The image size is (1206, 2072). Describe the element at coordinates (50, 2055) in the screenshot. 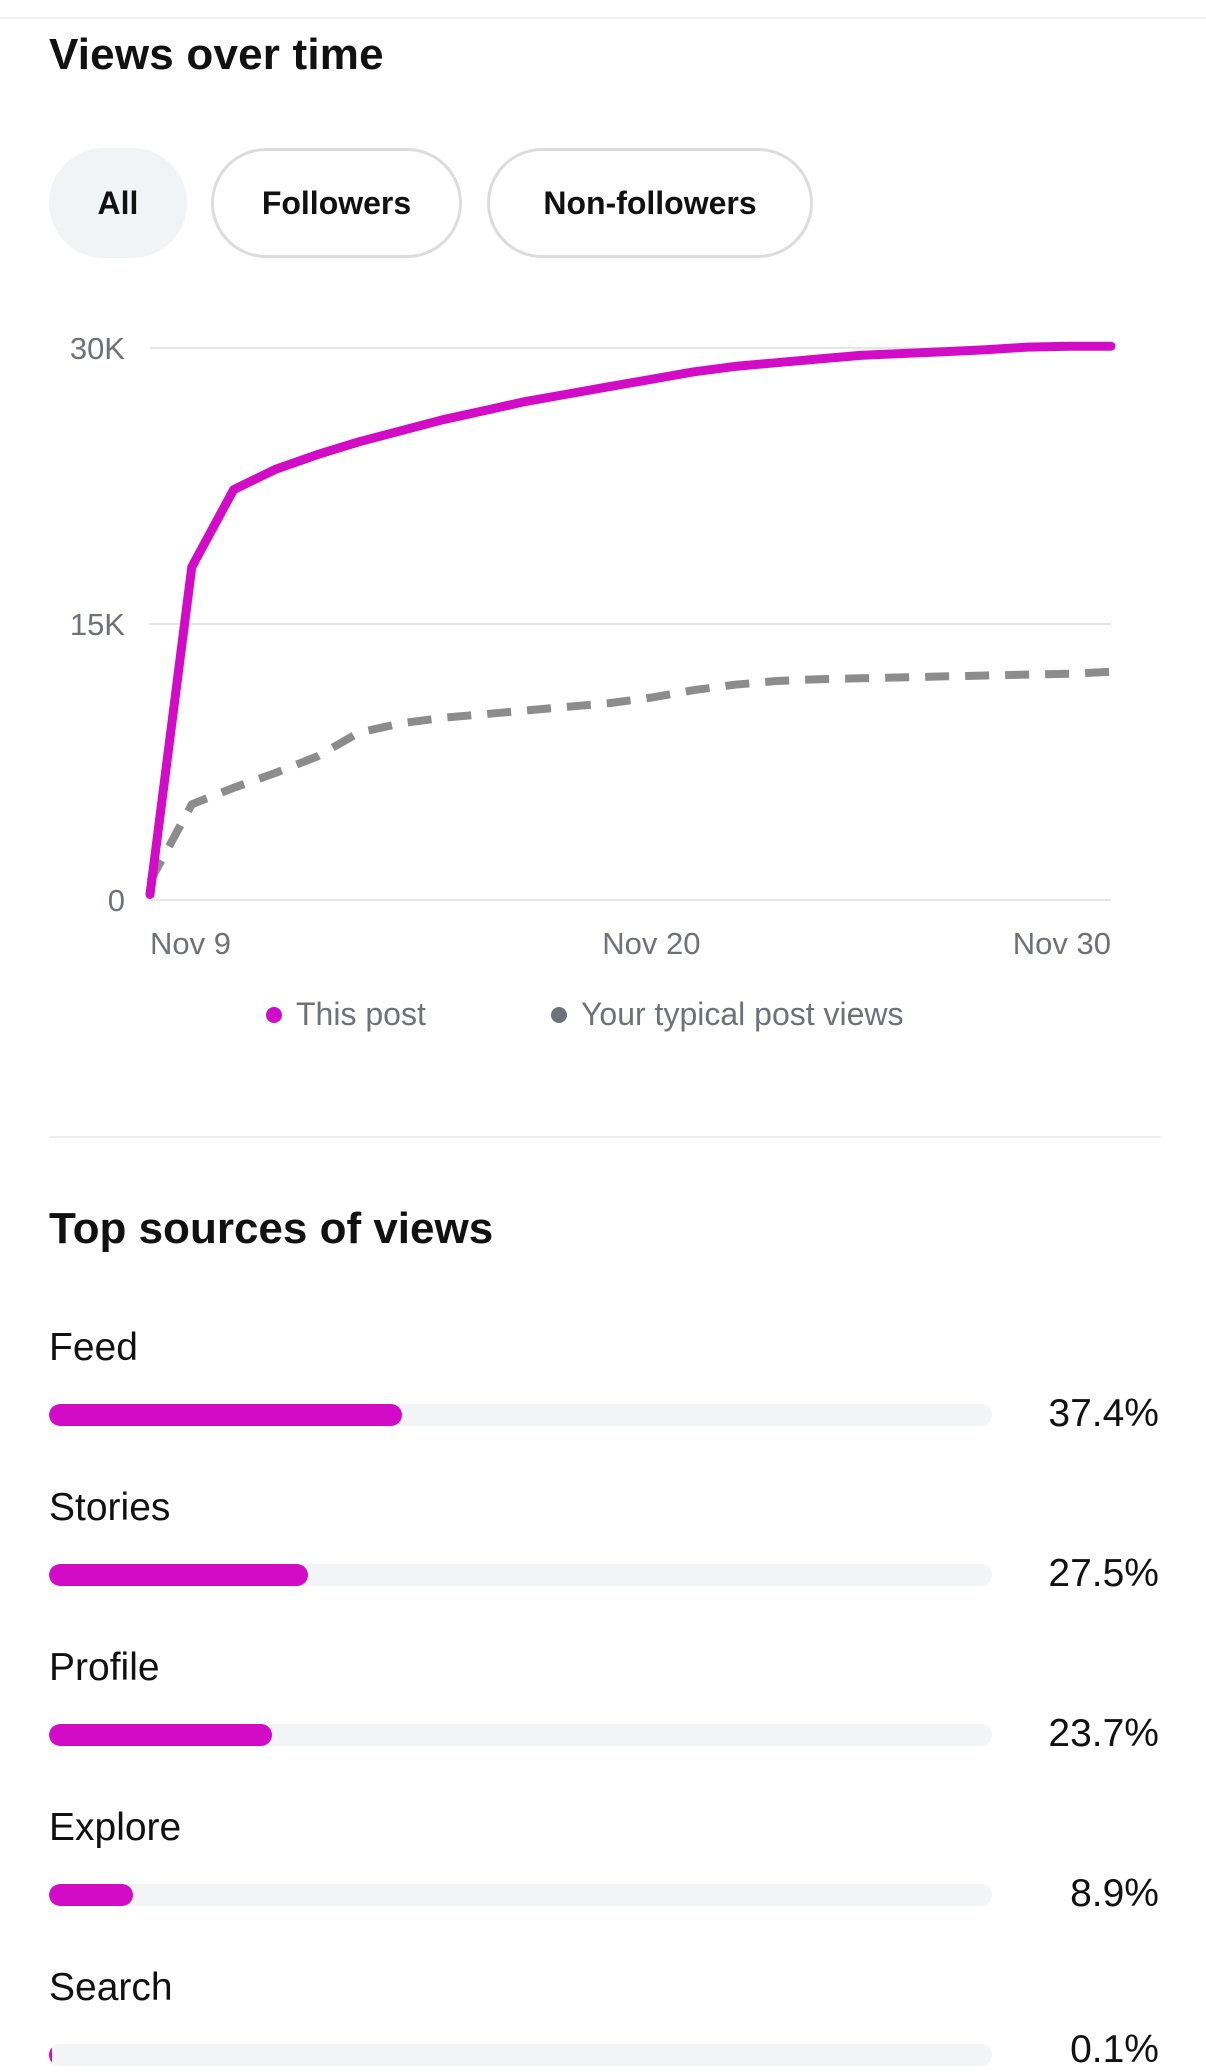

I see `source-bar-fill-search` at that location.